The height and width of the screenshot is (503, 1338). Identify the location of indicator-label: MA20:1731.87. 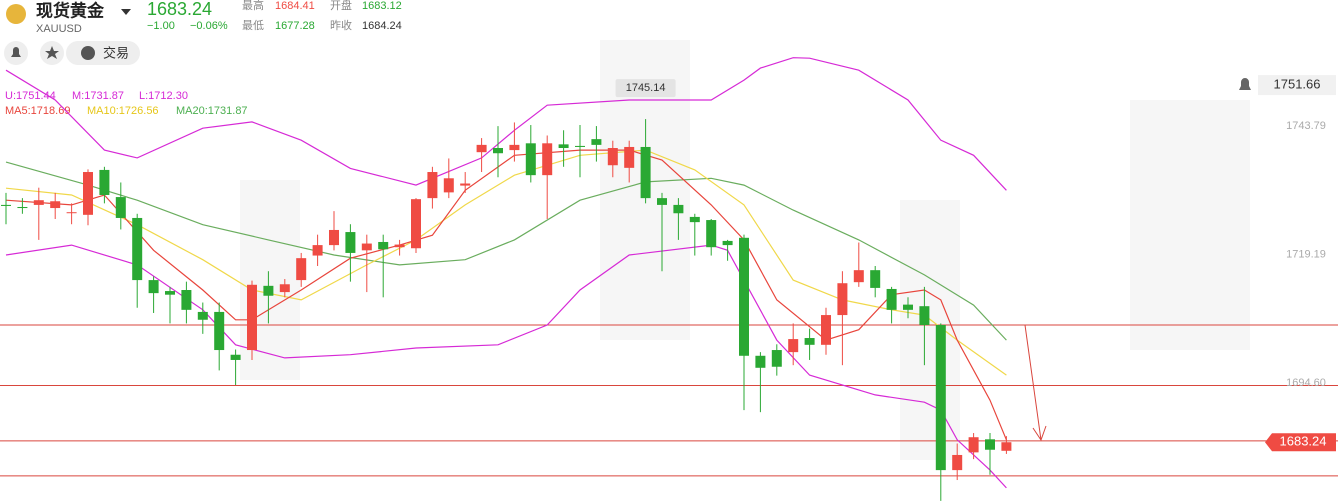
(212, 111).